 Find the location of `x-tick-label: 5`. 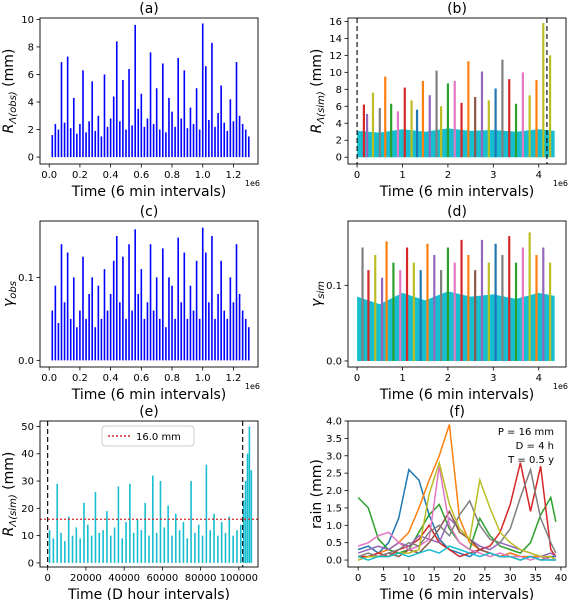

x-tick-label: 5 is located at coordinates (383, 578).